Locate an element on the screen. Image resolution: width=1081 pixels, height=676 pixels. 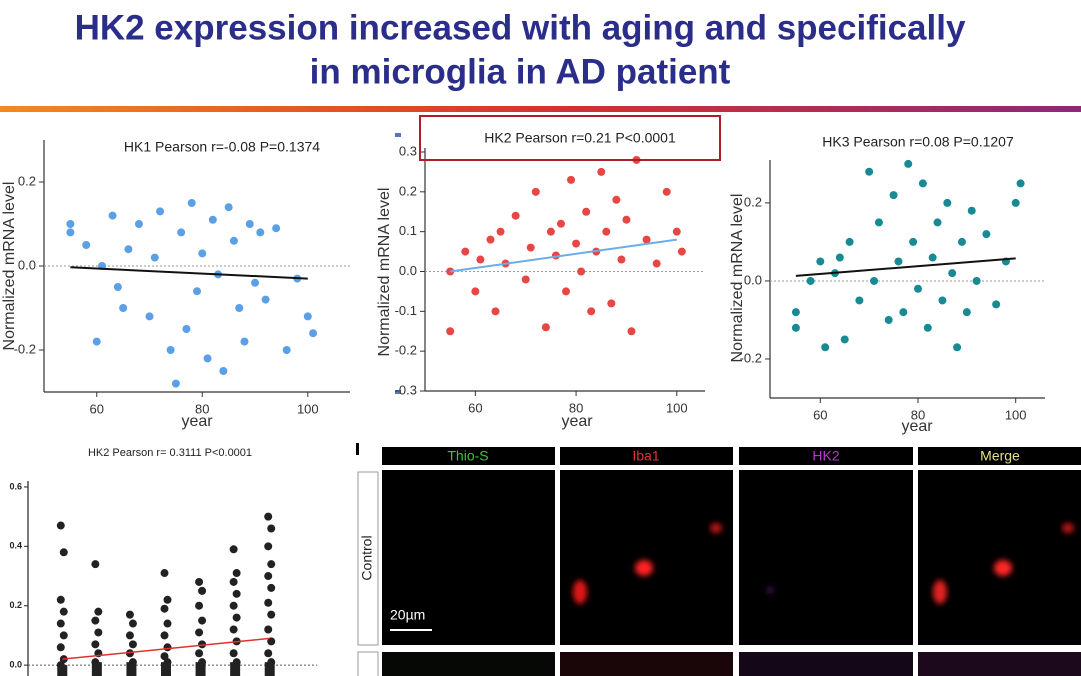
column-label: Merge is located at coordinates (1000, 456).